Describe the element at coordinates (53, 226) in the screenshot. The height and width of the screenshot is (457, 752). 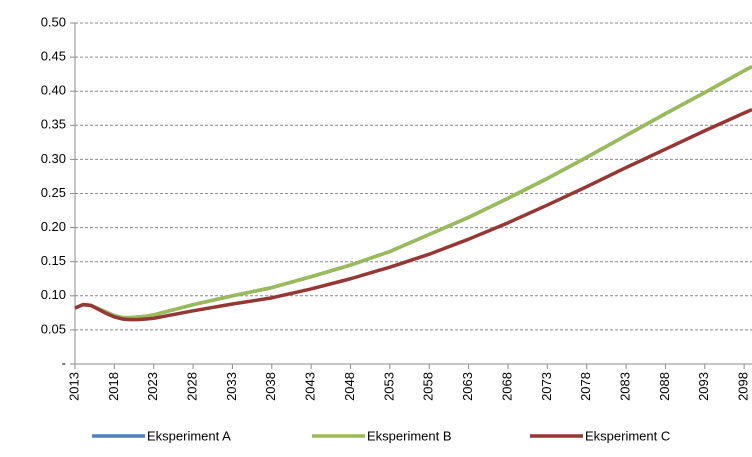
I see `y-tick-label: 0.20` at that location.